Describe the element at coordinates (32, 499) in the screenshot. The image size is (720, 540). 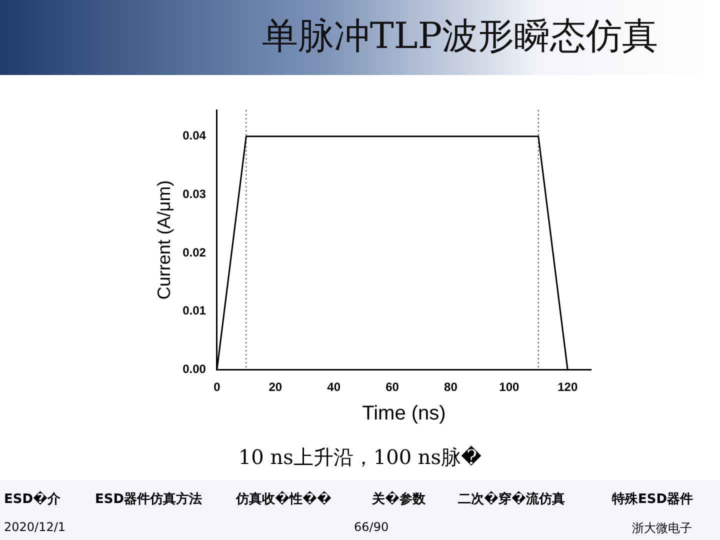
I see `text: ESD�介` at that location.